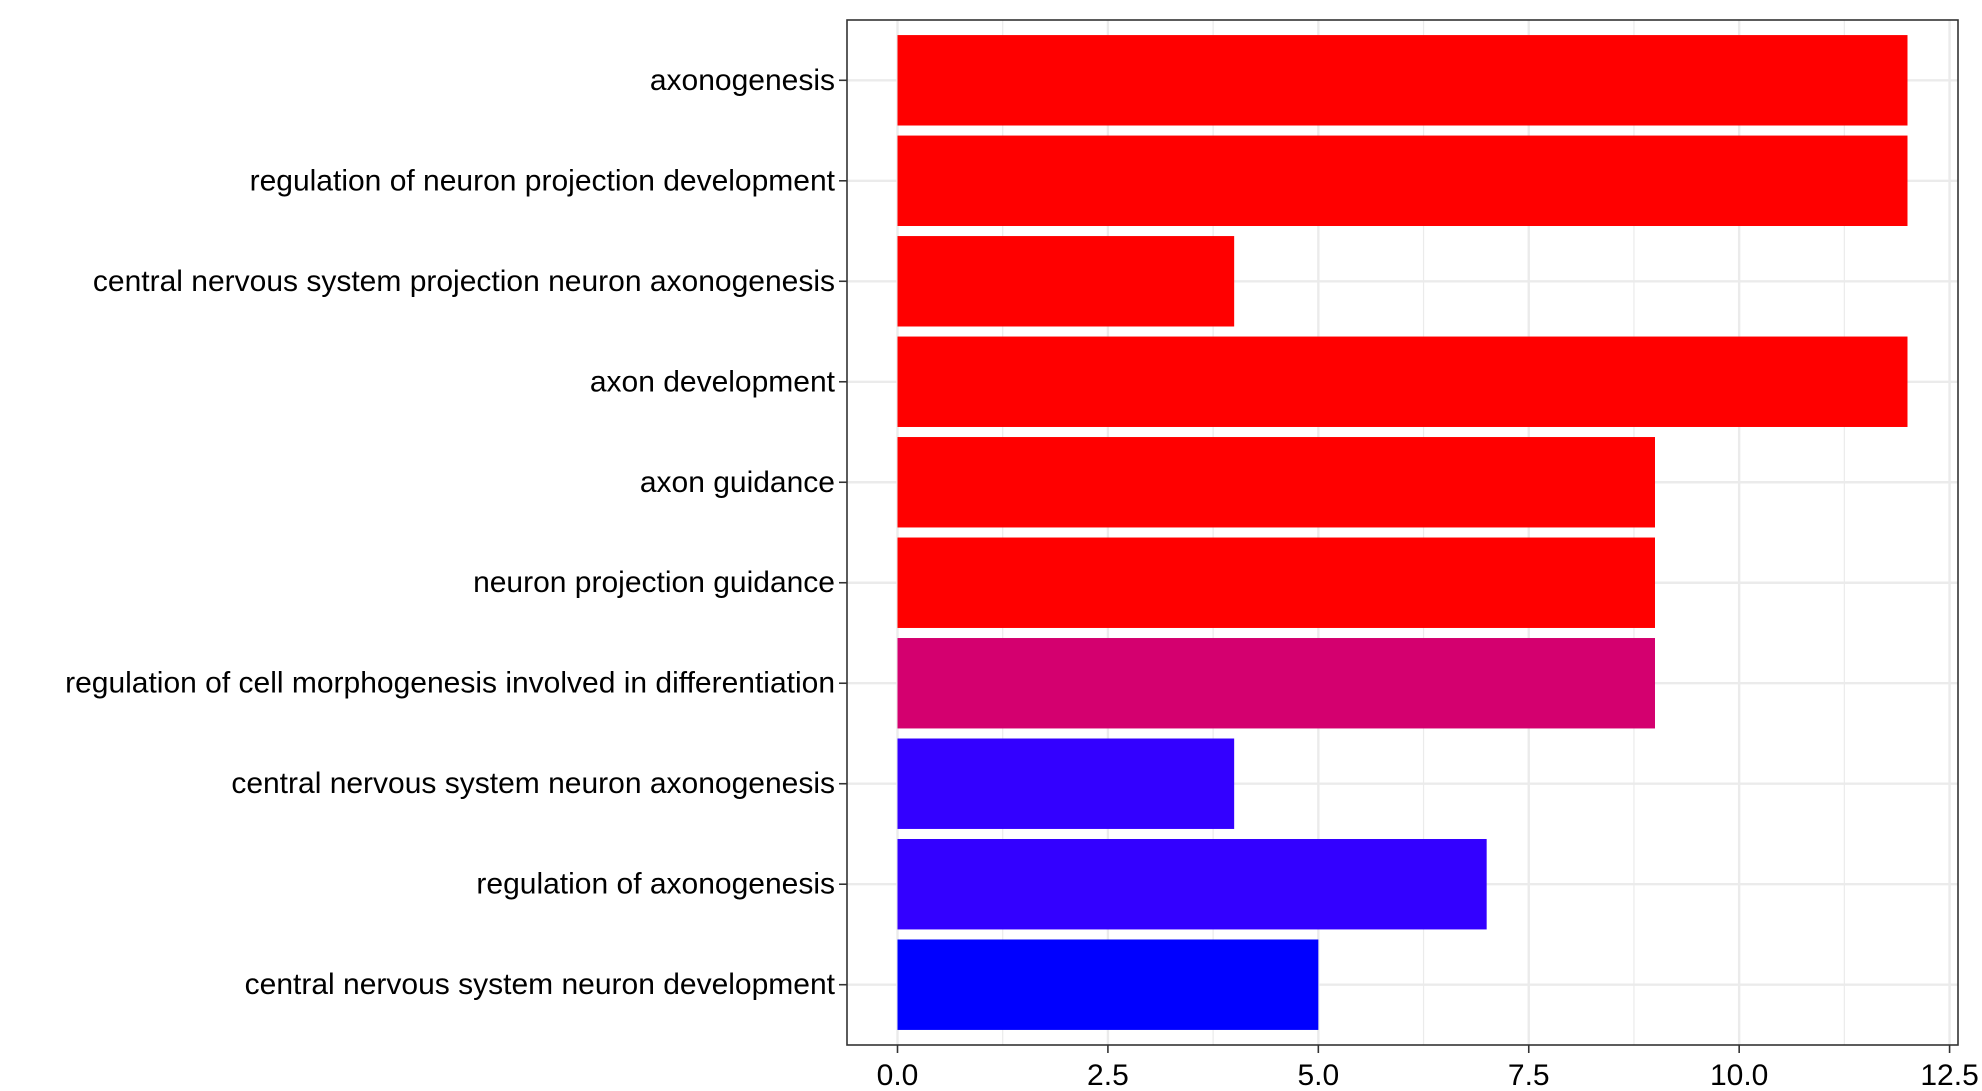  Describe the element at coordinates (654, 582) in the screenshot. I see `category-label: neuron projection guidance` at that location.